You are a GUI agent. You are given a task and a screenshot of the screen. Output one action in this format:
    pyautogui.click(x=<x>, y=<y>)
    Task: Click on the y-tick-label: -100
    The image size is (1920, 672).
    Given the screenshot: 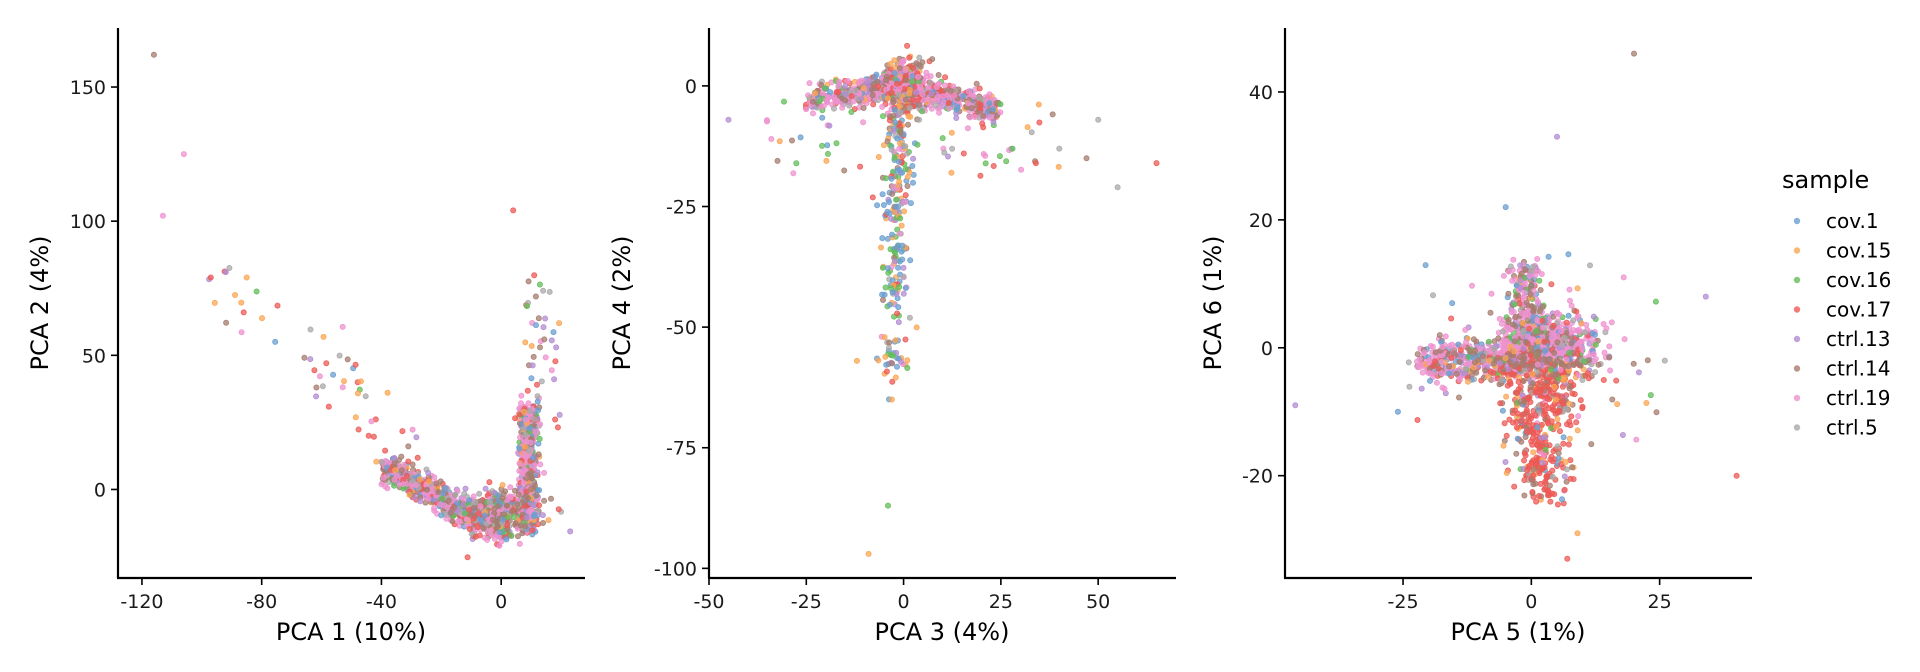 What is the action you would take?
    pyautogui.click(x=675, y=569)
    